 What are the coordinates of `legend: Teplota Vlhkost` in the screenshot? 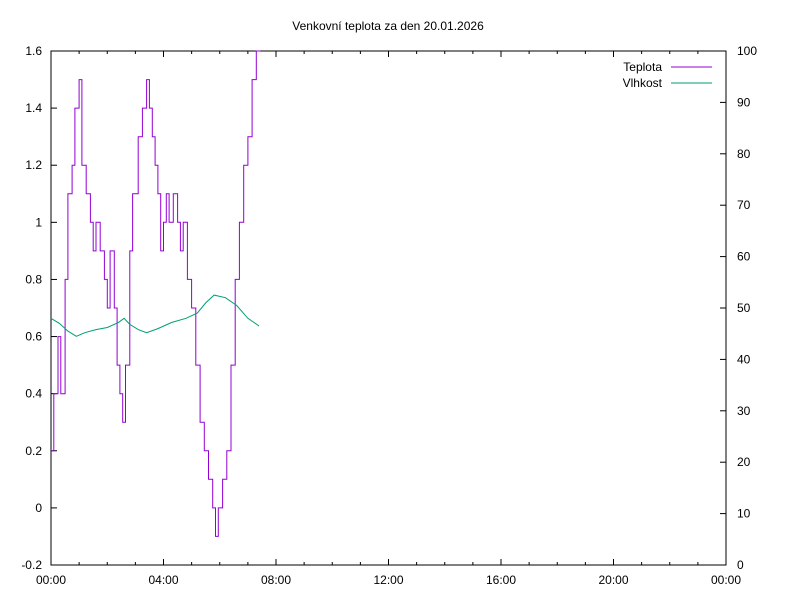 It's located at (667, 75).